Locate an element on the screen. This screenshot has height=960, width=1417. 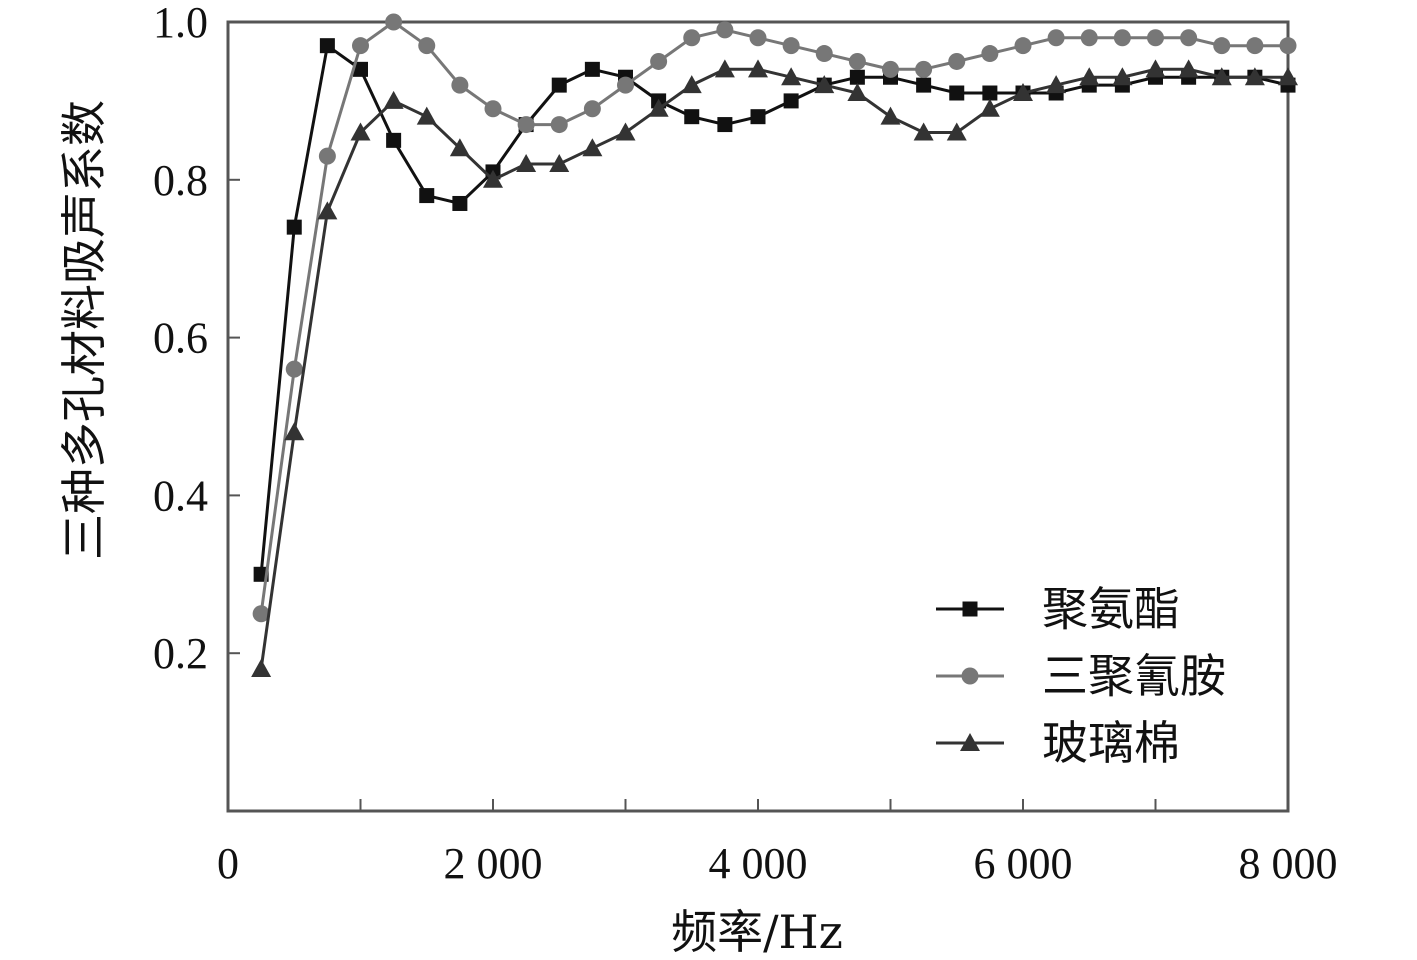
y-tick-label: 1.0 is located at coordinates (180, 23).